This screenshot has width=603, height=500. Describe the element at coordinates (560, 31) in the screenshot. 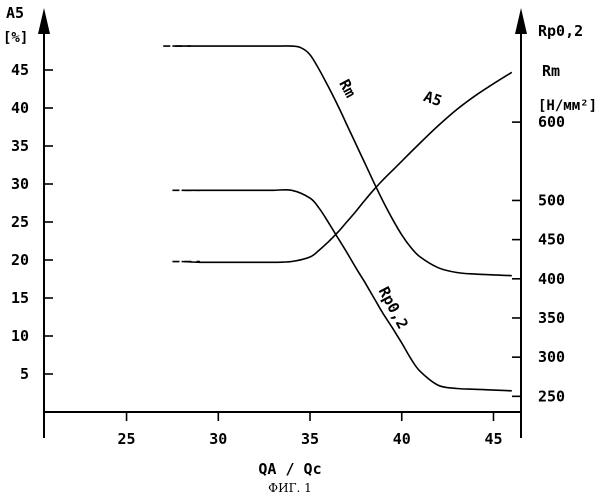

I see `right-axis-title-top: Rp0,2` at that location.